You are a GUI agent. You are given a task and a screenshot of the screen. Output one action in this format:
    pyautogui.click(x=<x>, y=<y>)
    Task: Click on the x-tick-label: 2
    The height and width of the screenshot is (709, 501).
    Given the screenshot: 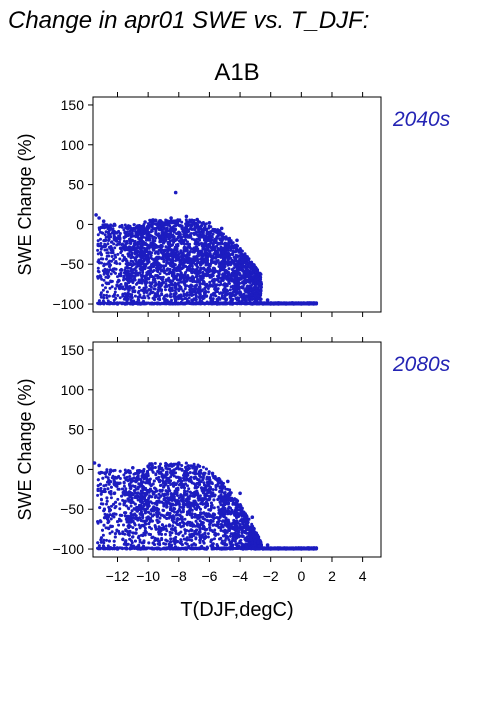 What is the action you would take?
    pyautogui.click(x=332, y=576)
    